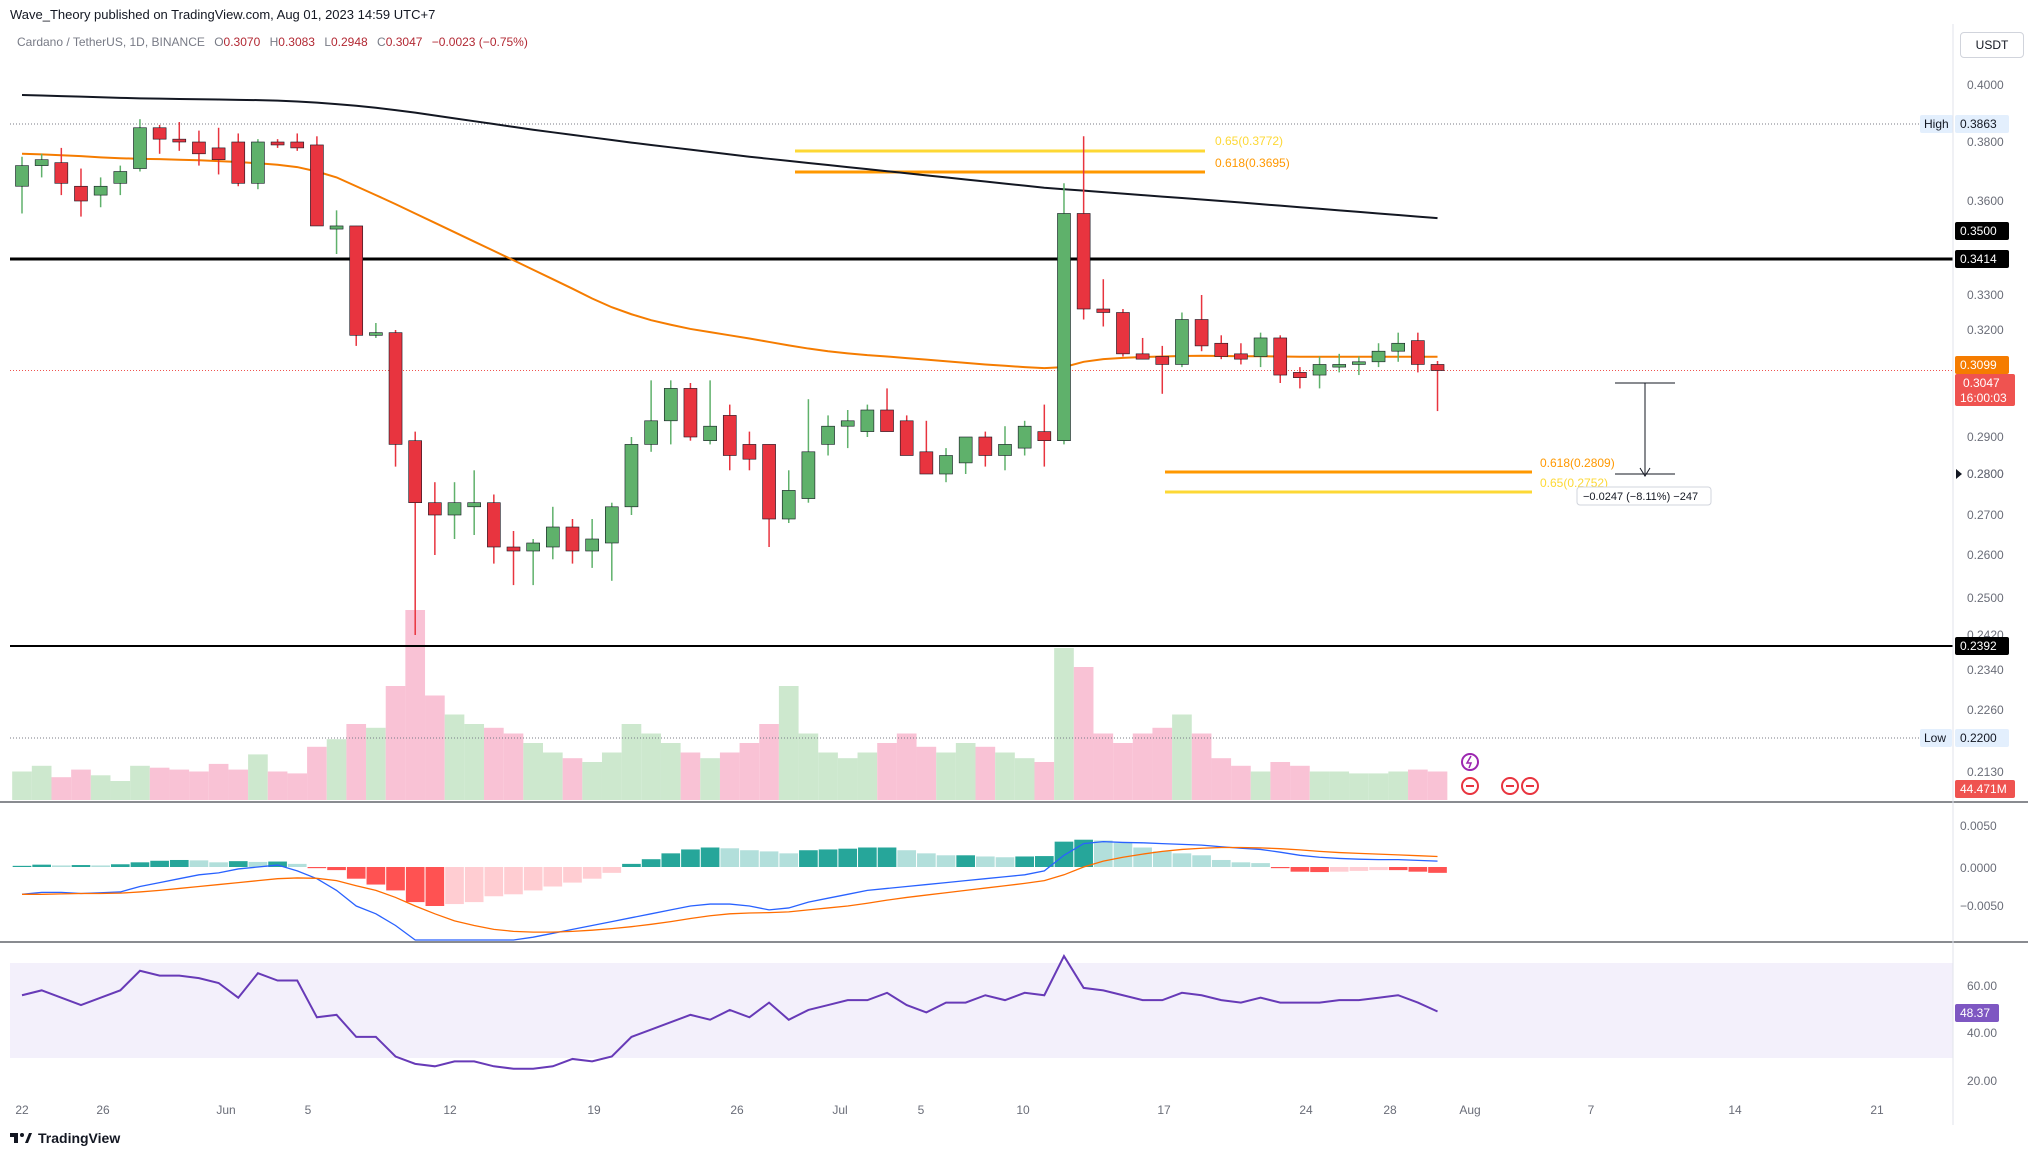 This screenshot has height=1156, width=2035. Describe the element at coordinates (1985, 201) in the screenshot. I see `price-tick-label: 0.3600` at that location.